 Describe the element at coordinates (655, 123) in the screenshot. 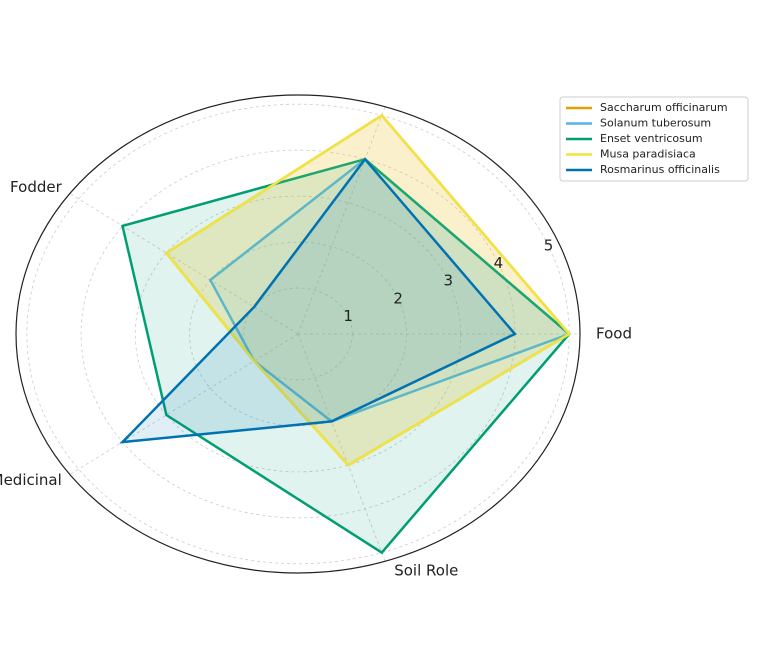

I see `legend-label: Solanum tuberosum` at that location.